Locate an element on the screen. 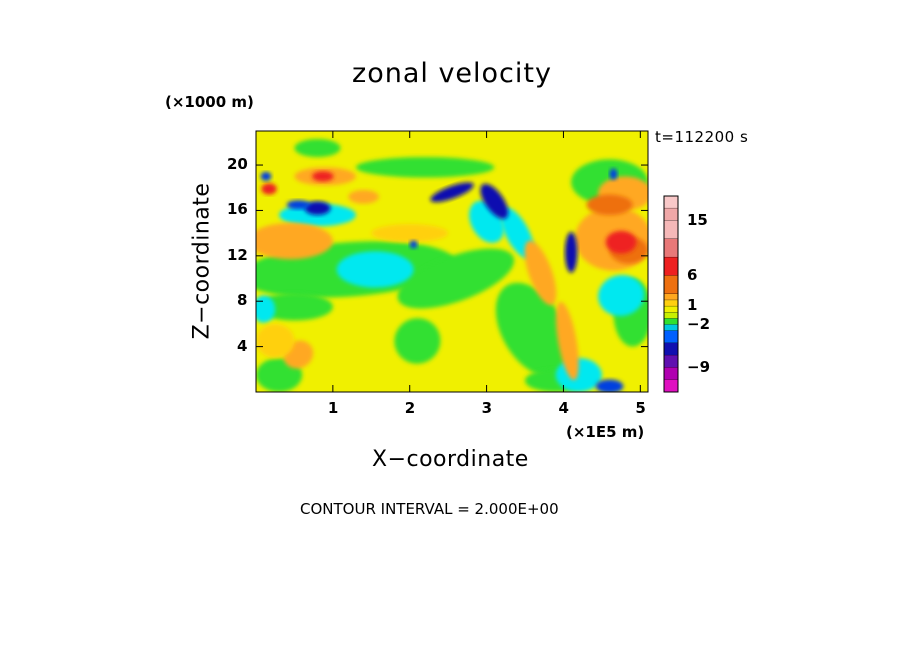 Image resolution: width=904 pixels, height=654 pixels. red-spot-upper is located at coordinates (323, 176).